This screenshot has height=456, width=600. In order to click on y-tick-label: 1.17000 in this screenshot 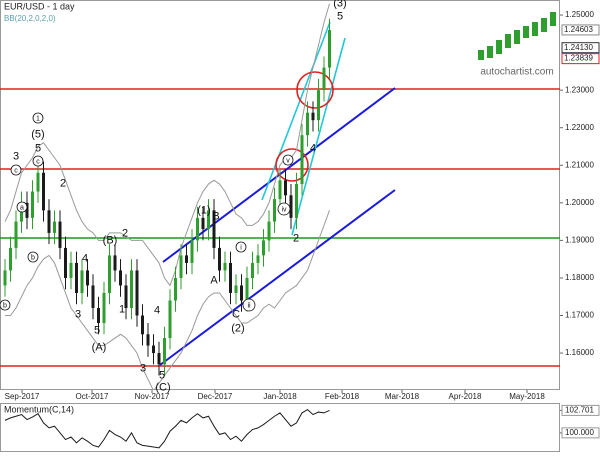, I will do `click(579, 315)`.